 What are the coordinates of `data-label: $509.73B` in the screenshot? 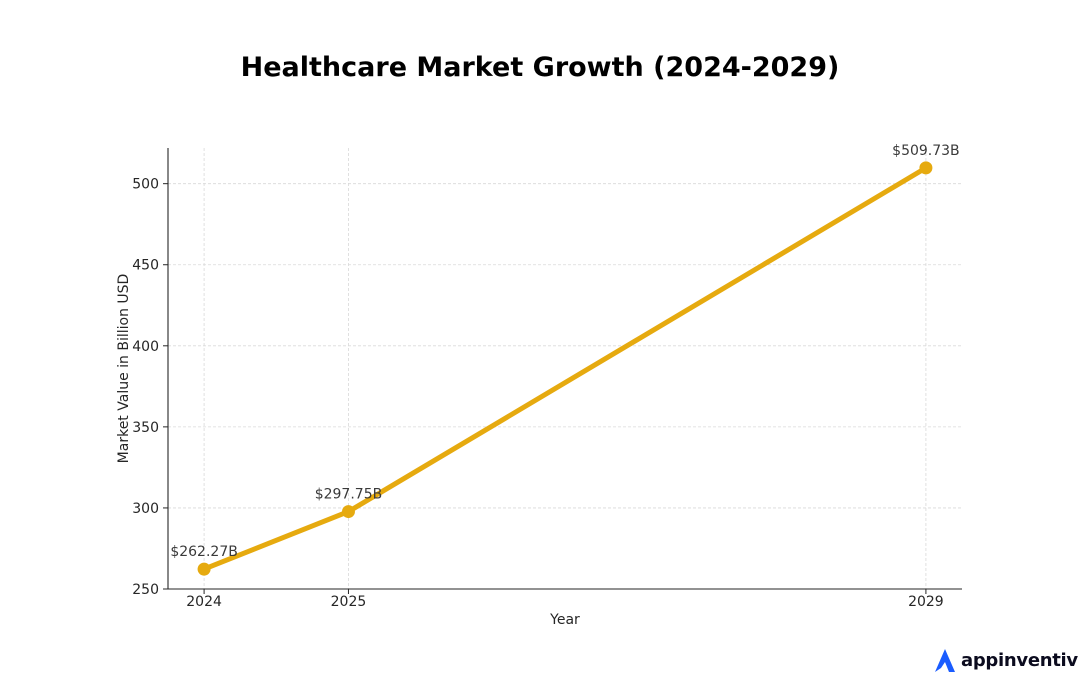 It's located at (926, 151).